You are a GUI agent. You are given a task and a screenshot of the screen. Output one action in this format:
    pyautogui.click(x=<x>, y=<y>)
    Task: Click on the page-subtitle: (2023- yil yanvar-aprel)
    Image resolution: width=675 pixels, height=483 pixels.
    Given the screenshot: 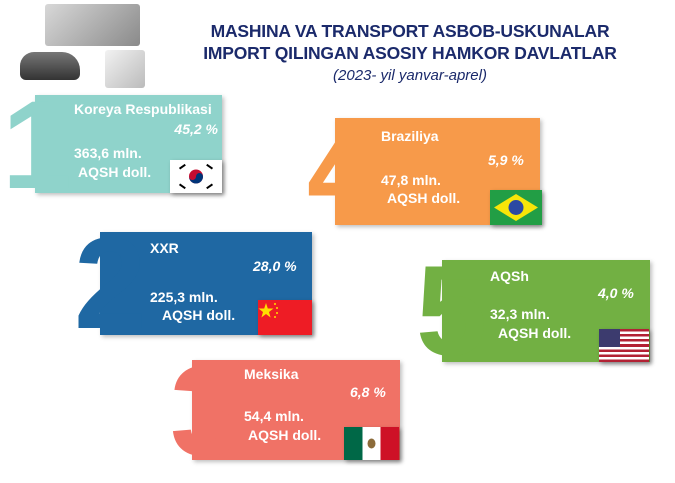 What is the action you would take?
    pyautogui.click(x=410, y=75)
    